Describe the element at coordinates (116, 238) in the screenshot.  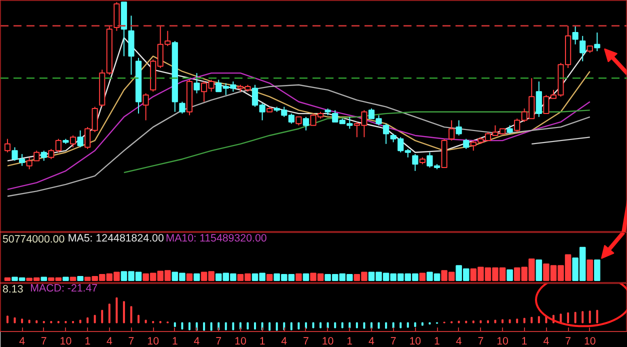
I see `text: MA5: 124481824.00` at that location.